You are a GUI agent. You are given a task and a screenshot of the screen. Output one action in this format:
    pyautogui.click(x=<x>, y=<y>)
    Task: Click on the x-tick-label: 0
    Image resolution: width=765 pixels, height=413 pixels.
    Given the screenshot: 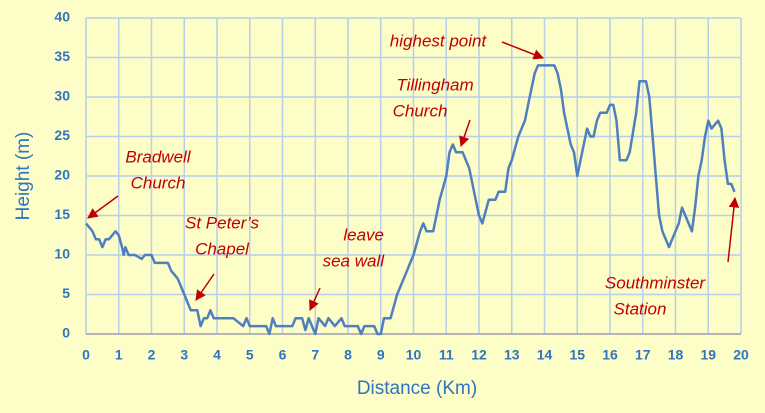 What is the action you would take?
    pyautogui.click(x=86, y=355)
    